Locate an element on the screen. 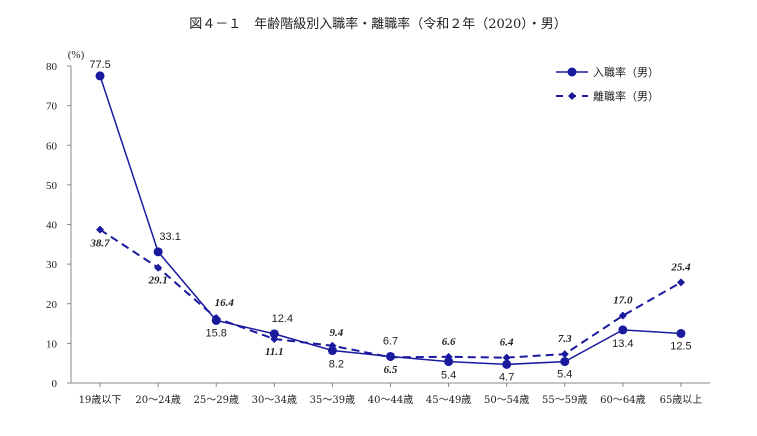 Image resolution: width=757 pixels, height=436 pixels. y-tick-label: 80 is located at coordinates (52, 67).